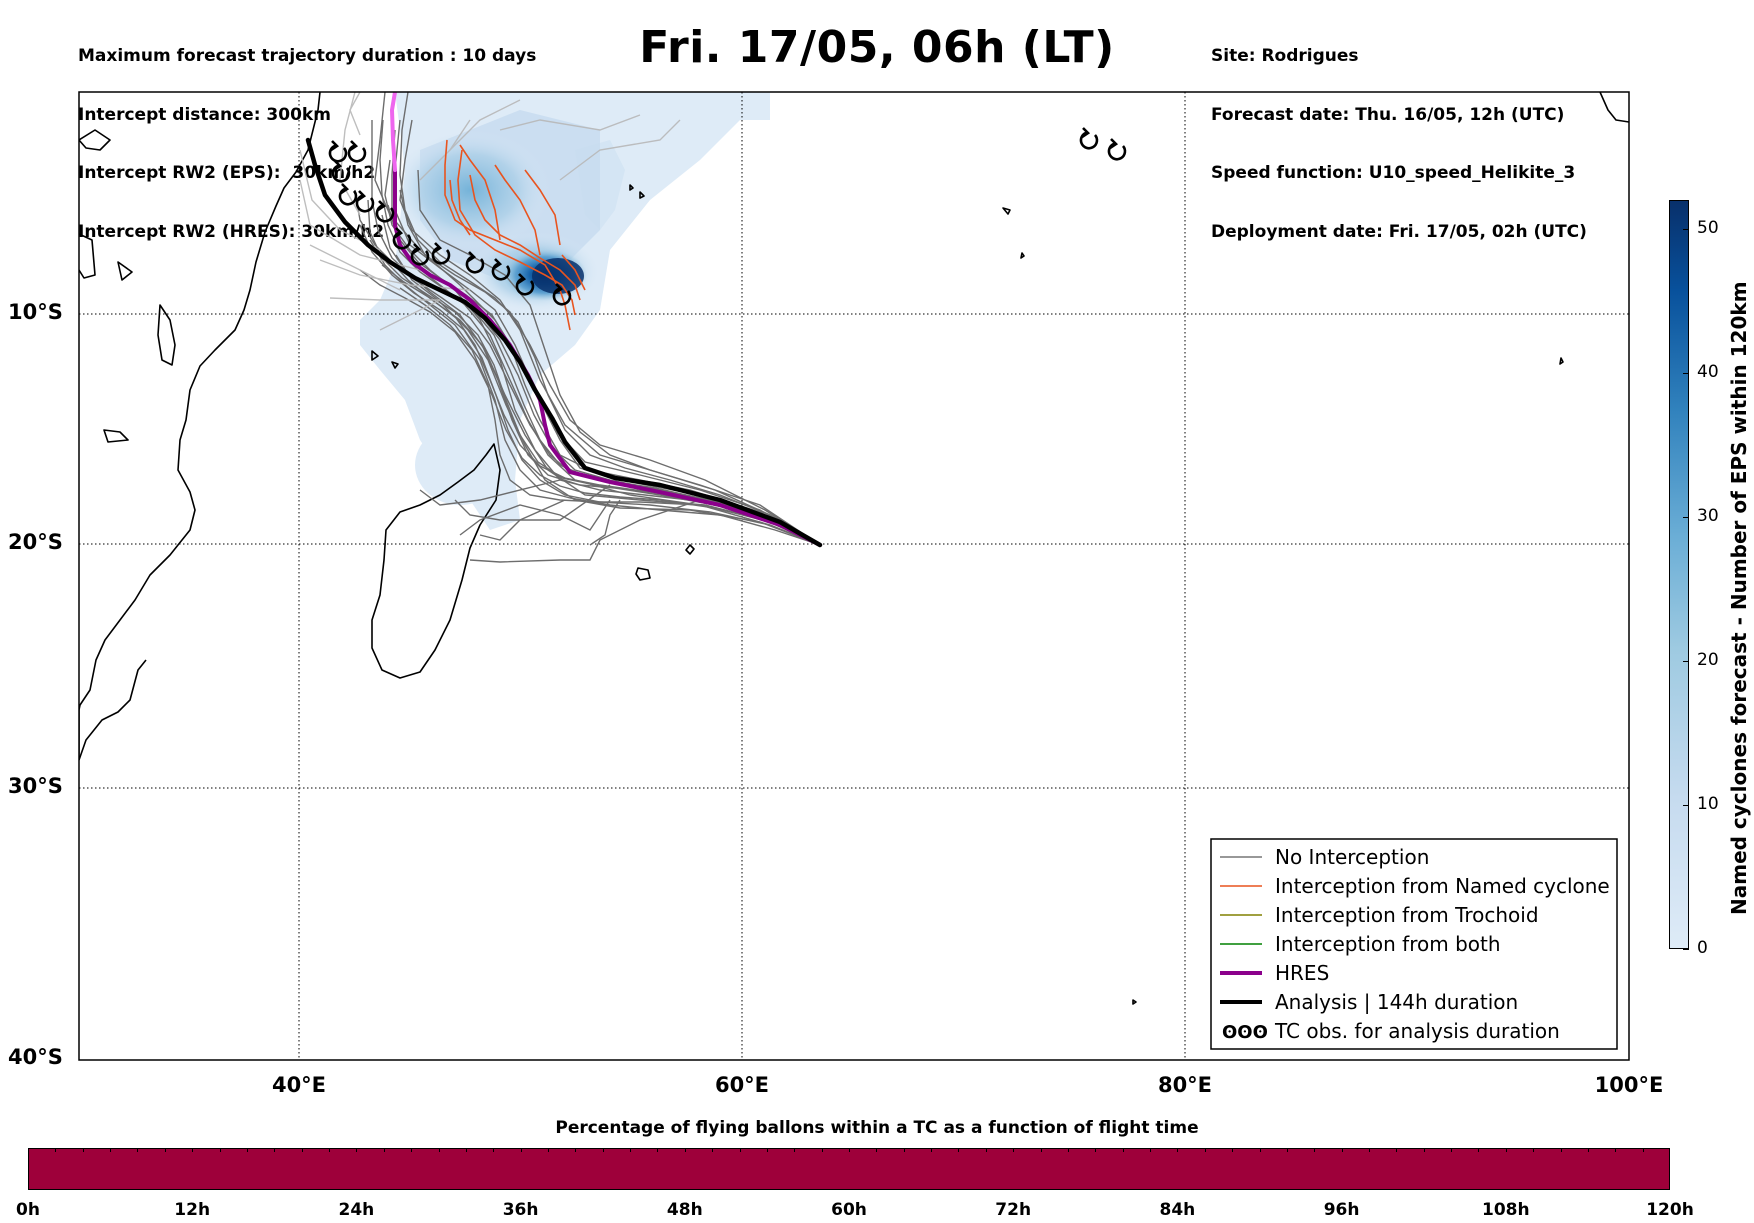 The image size is (1754, 1223). I want to click on legend-entry: Analysis | 144h duration, so click(1369, 1002).